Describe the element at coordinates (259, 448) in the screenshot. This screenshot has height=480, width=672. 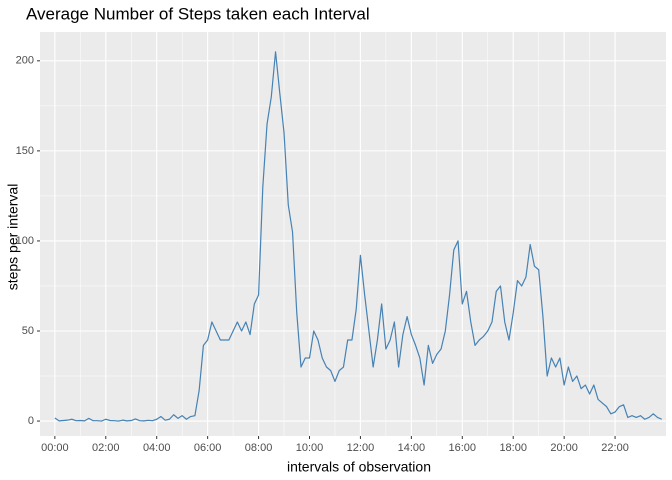
I see `x-tick-label: 08:00` at that location.